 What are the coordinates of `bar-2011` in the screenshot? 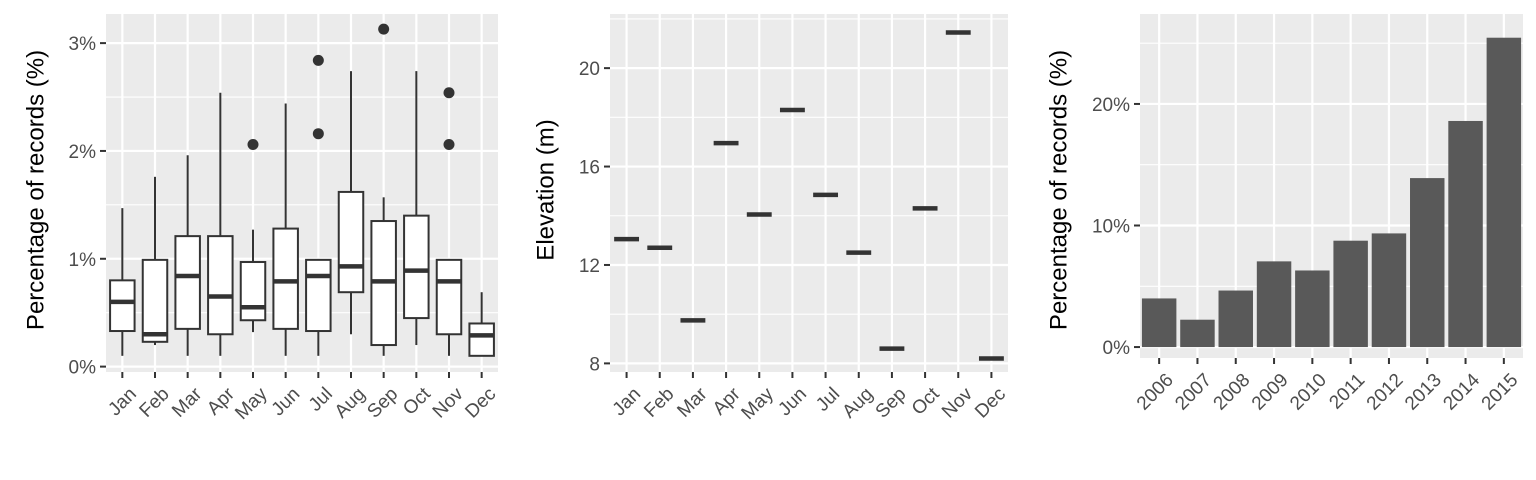 It's located at (1350, 294).